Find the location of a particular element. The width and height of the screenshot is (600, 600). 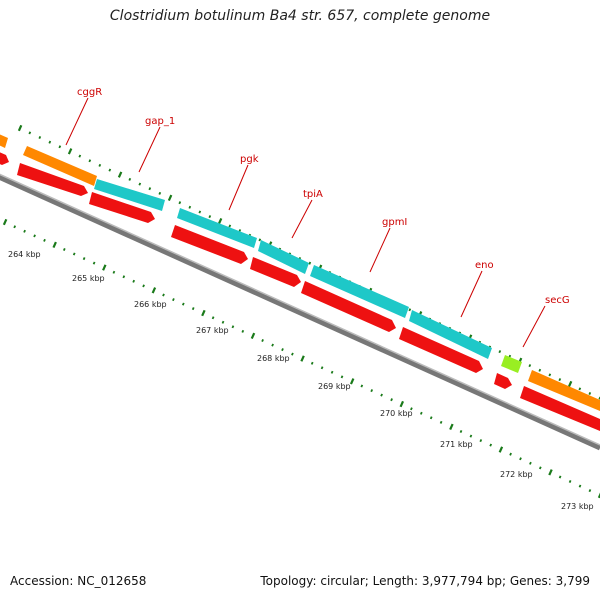

cyan-feature-eno is located at coordinates (450, 334).